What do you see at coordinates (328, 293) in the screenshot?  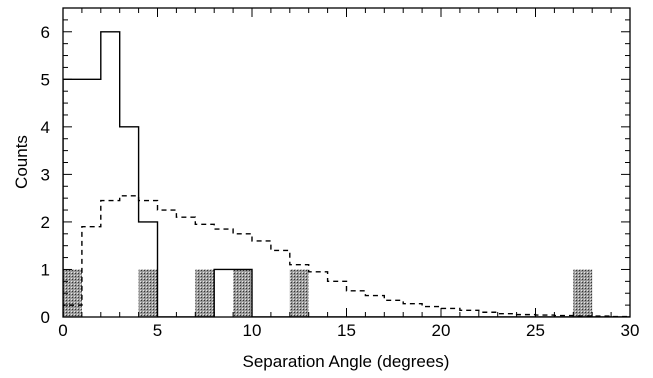 I see `hatched-bars-group` at bounding box center [328, 293].